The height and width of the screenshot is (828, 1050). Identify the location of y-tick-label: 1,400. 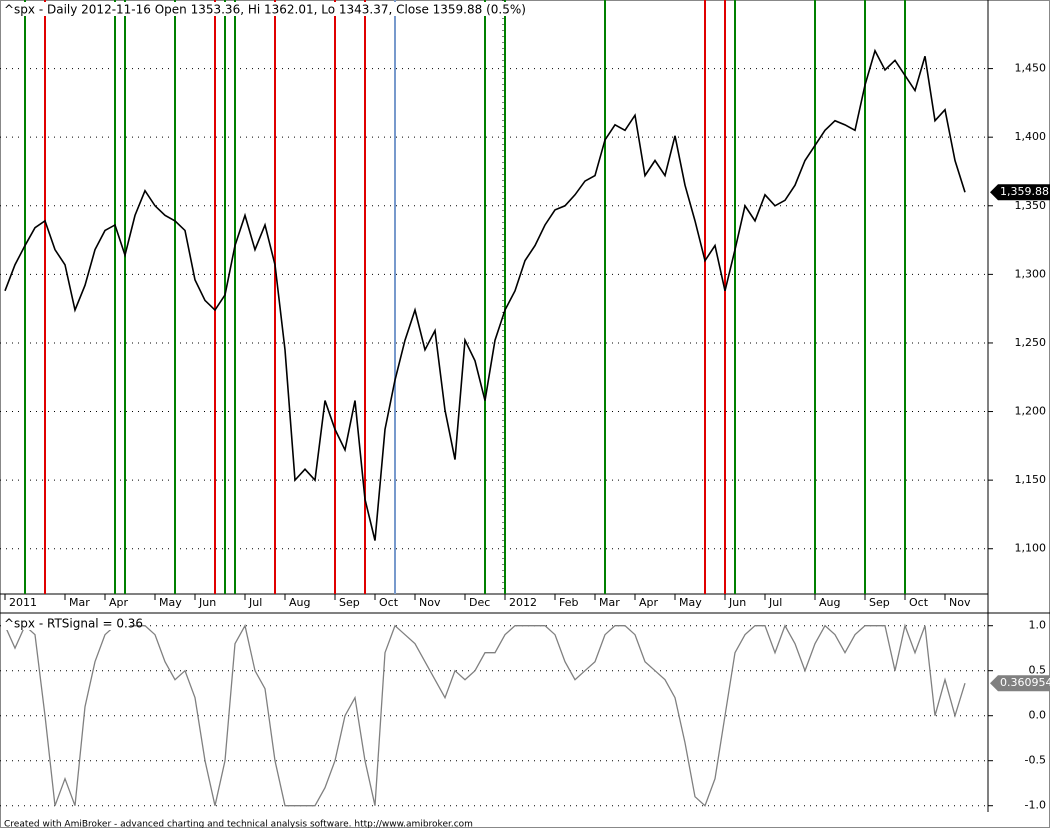
(1031, 136).